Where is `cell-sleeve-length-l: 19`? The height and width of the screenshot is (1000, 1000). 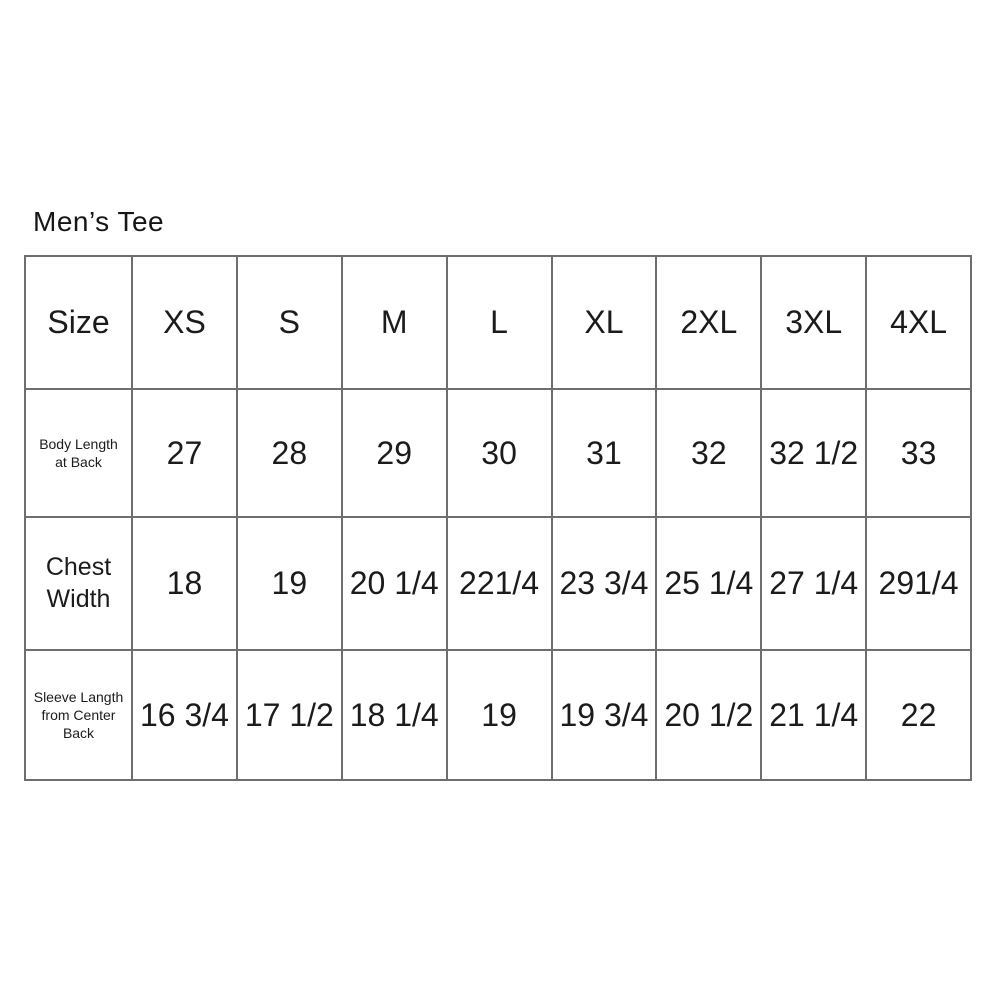 cell-sleeve-length-l: 19 is located at coordinates (499, 715).